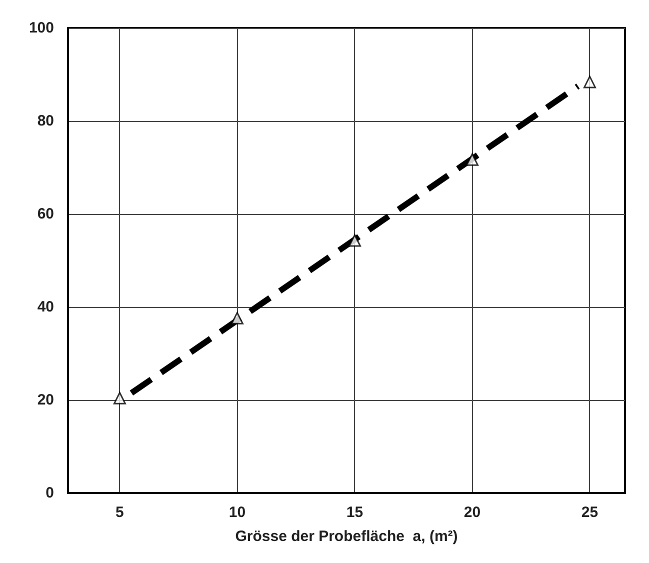 This screenshot has height=563, width=649. Describe the element at coordinates (237, 512) in the screenshot. I see `x-tick-label: 10` at that location.